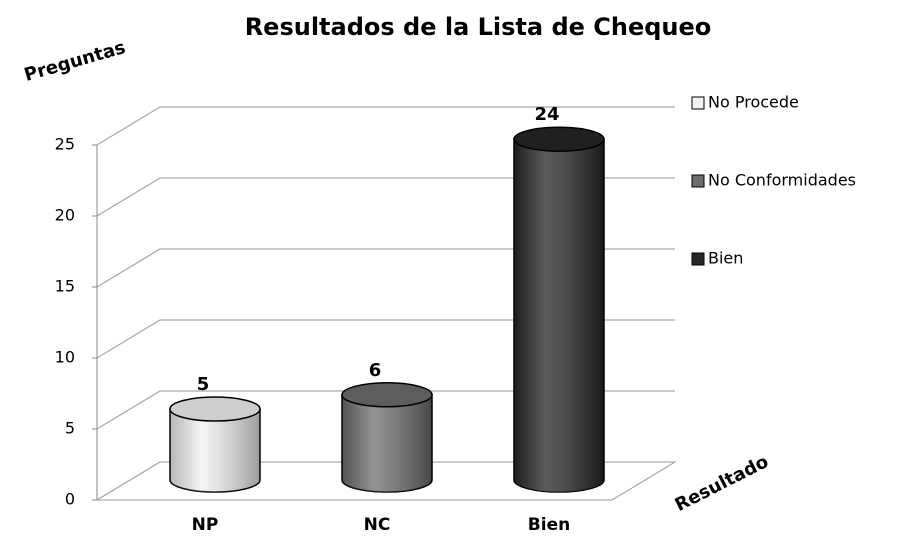  What do you see at coordinates (478, 27) in the screenshot?
I see `chart-title: Resultados de la Lista de Chequeo` at bounding box center [478, 27].